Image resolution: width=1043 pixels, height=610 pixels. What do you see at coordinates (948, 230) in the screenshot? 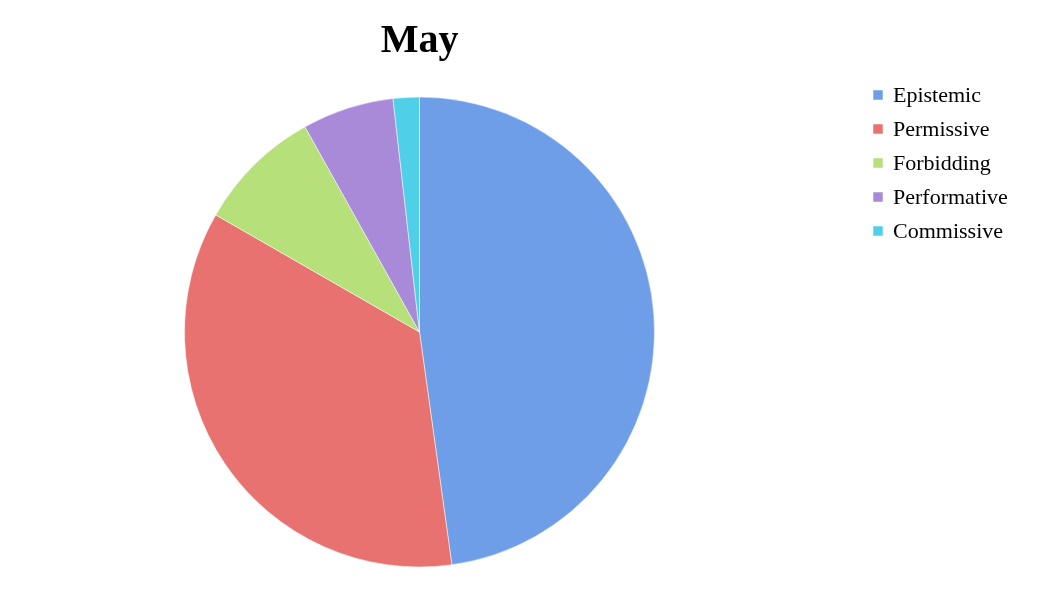
I see `legend-label: Commissive` at bounding box center [948, 230].